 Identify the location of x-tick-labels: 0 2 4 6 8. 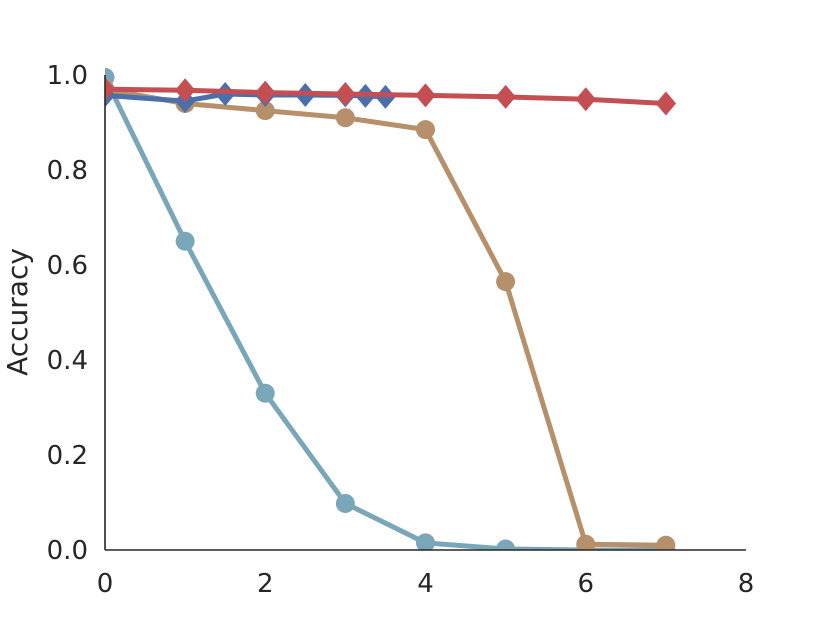
(426, 584).